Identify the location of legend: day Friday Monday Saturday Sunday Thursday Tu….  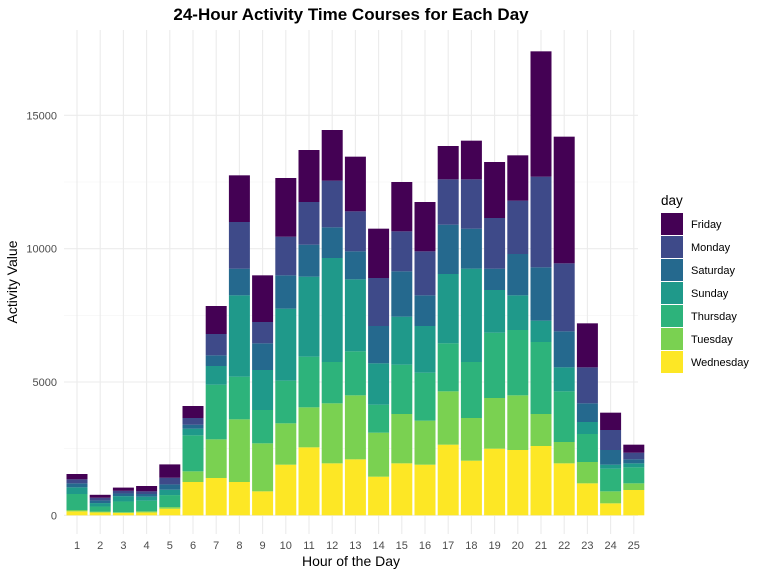
(705, 283).